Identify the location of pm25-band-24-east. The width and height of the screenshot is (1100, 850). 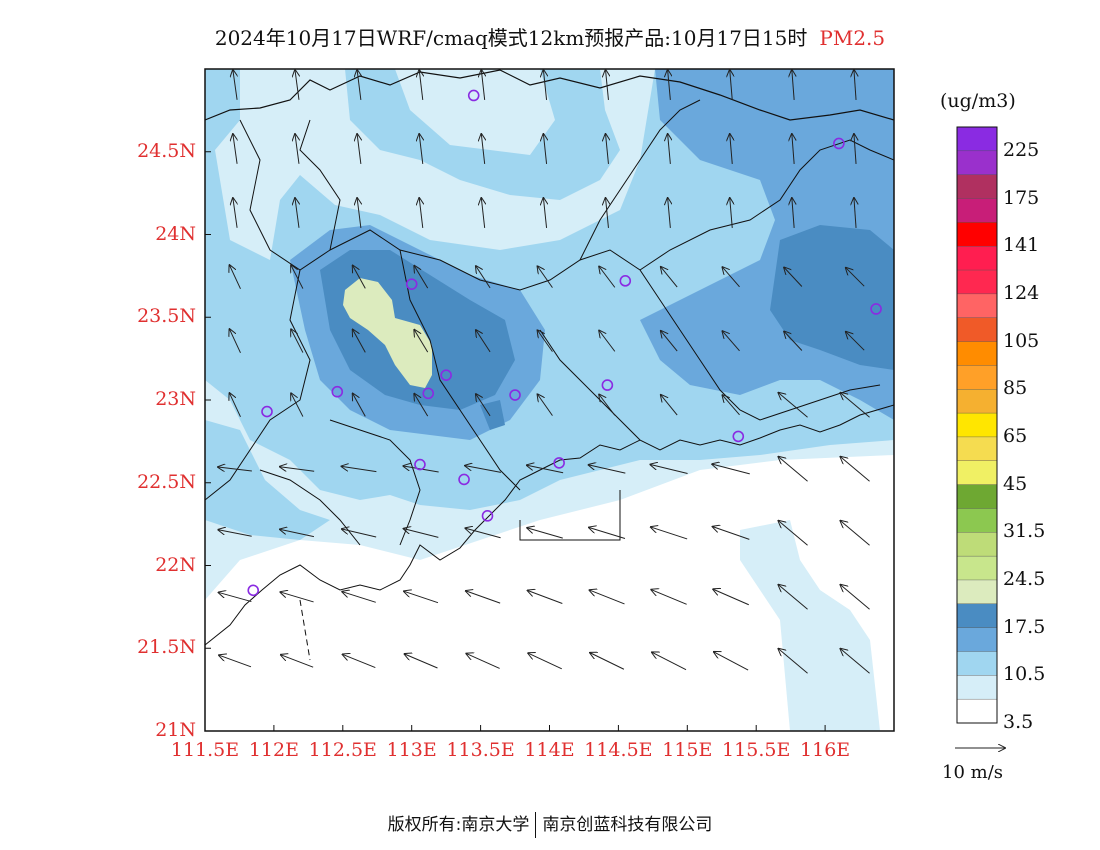
(832, 297).